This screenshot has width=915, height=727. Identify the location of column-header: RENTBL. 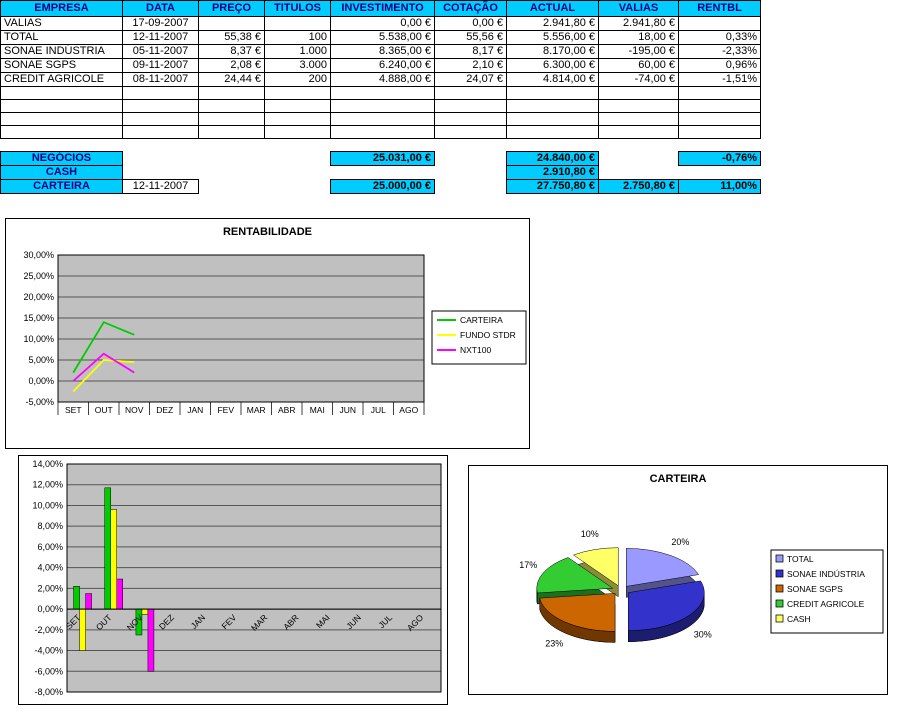
(719, 8).